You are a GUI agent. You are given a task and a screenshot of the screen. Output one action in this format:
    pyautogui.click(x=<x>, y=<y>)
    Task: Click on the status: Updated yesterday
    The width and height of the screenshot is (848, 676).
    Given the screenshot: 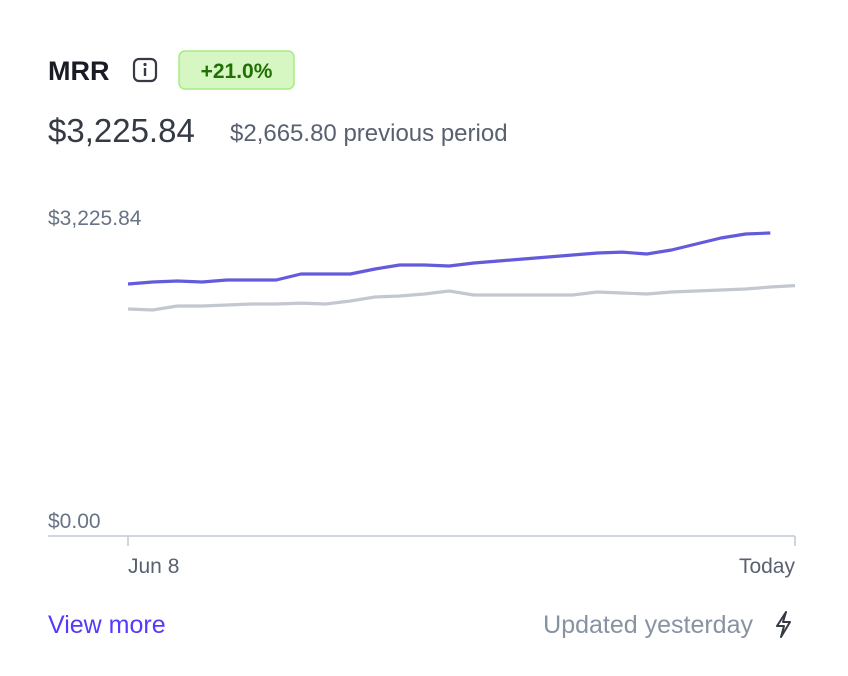 What is the action you would take?
    pyautogui.click(x=648, y=625)
    